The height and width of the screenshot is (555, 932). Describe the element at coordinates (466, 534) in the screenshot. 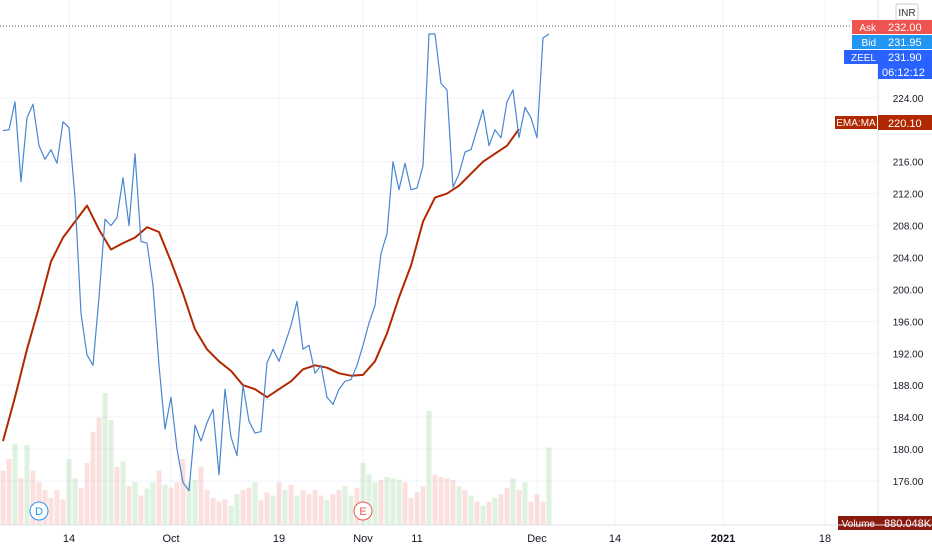

I see `time-axis: 14 Oct 19 Nov 11 Dec 14 2021 18` at that location.